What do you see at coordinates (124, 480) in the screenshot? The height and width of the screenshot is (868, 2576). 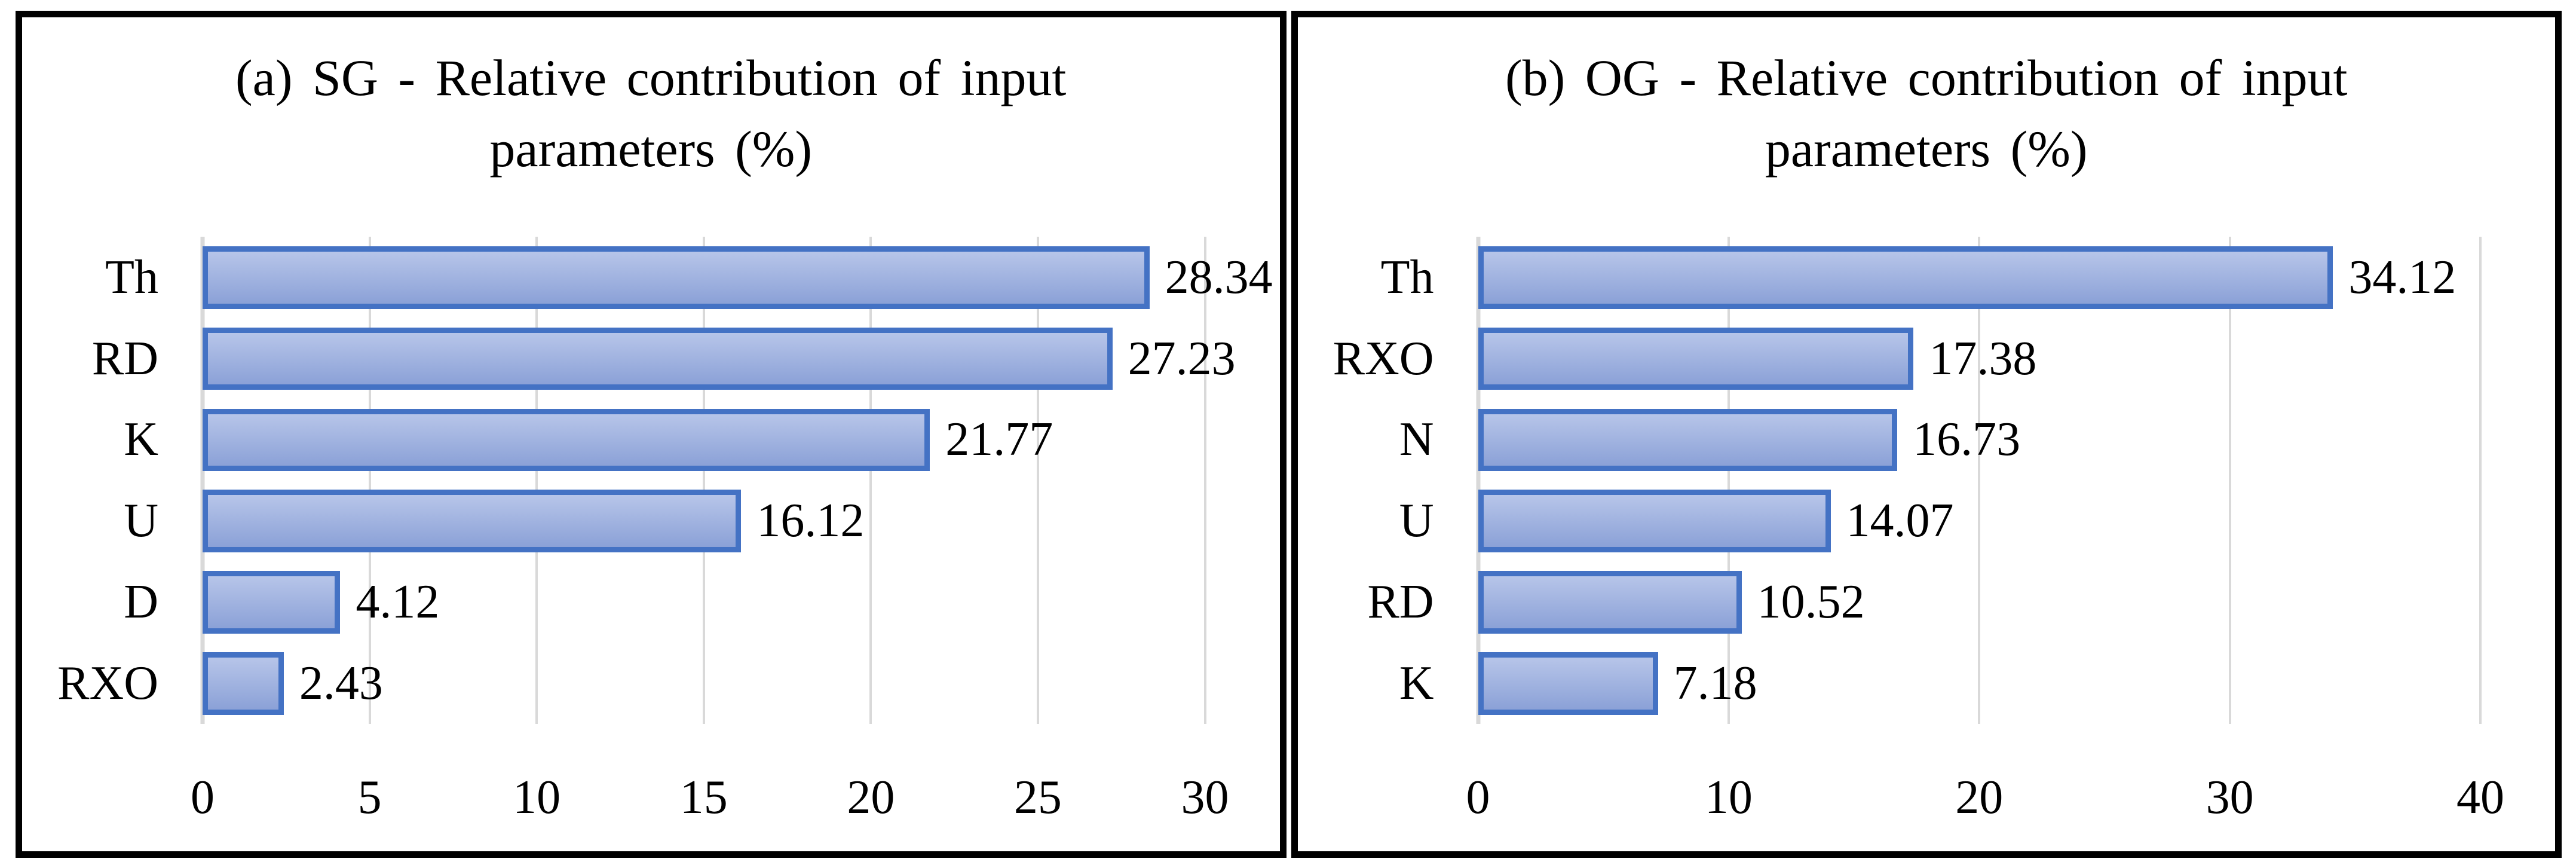 I see `category-axis: Th RD K U D RXO` at bounding box center [124, 480].